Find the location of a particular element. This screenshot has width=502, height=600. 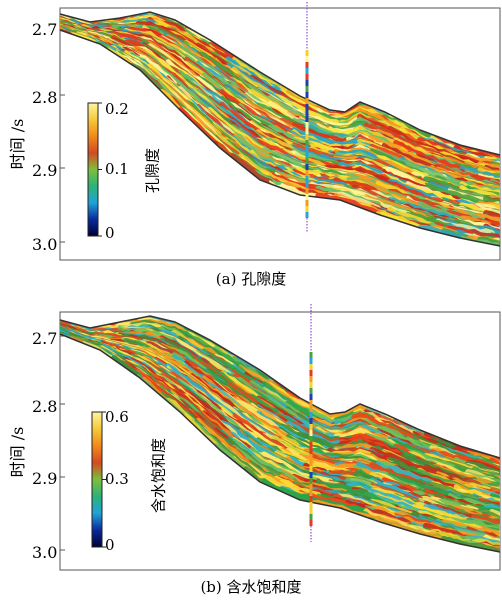

y-tick-a-2.8: 2.8 is located at coordinates (45, 97).